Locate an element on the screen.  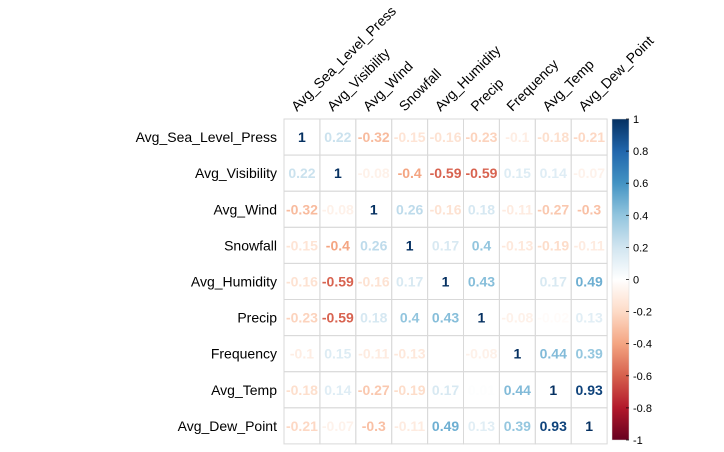
cell-value: 0.22 is located at coordinates (301, 173).